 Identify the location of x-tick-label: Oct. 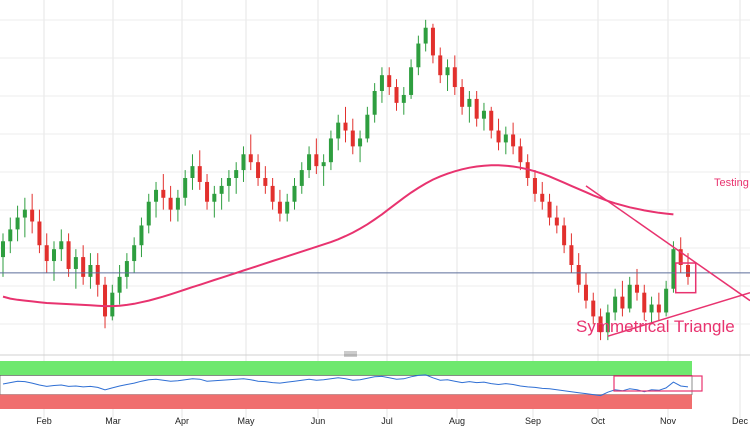
(598, 421).